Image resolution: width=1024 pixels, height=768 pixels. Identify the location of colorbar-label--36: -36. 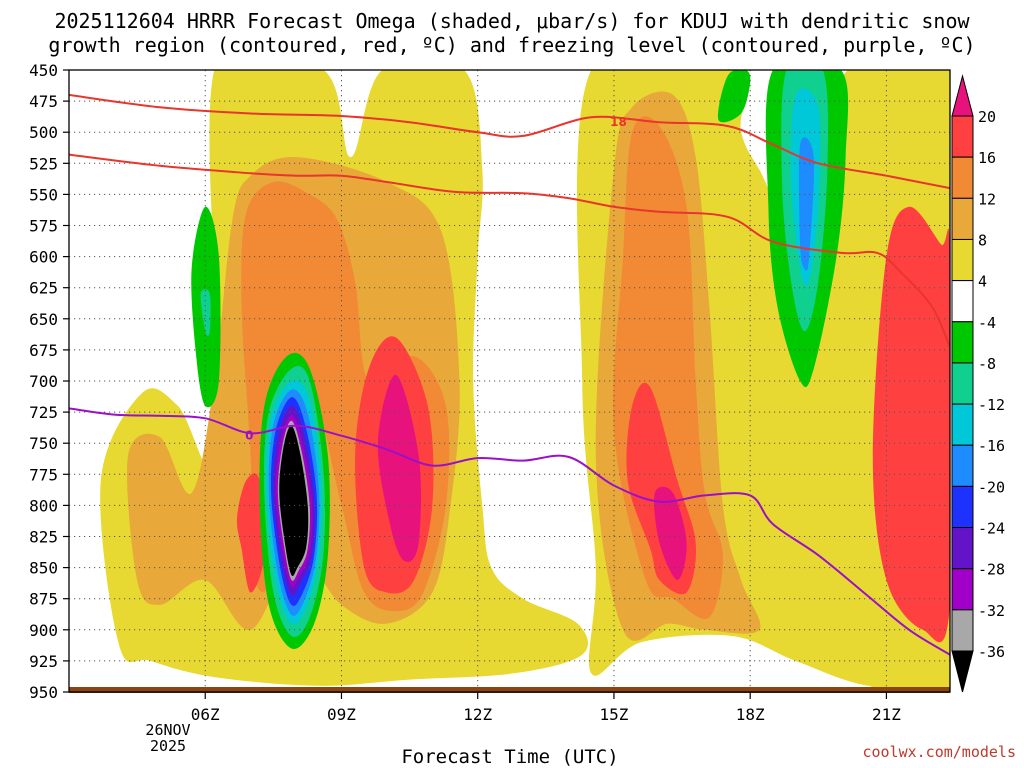
(991, 652).